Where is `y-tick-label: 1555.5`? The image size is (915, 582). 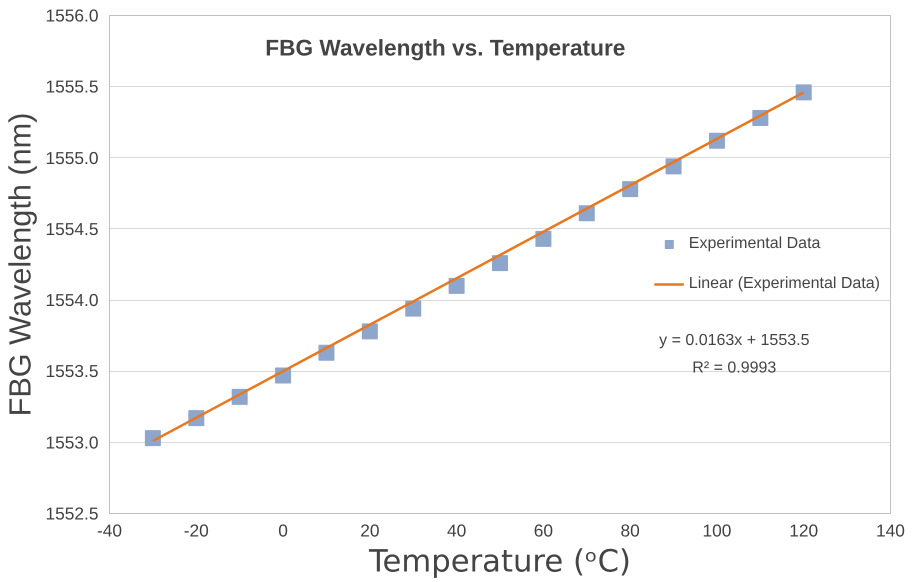
y-tick-label: 1555.5 is located at coordinates (72, 86).